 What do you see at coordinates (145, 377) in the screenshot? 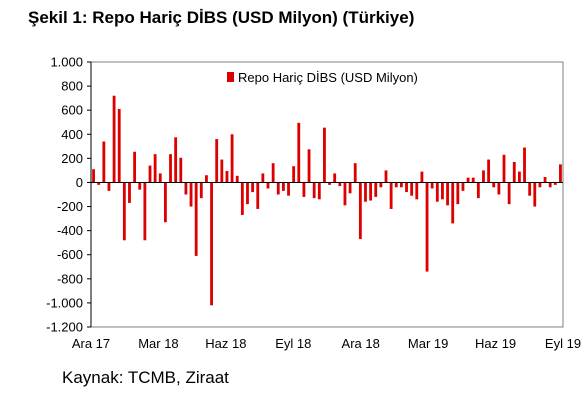
I see `source-note: Kaynak: TCMB, Ziraat` at bounding box center [145, 377].